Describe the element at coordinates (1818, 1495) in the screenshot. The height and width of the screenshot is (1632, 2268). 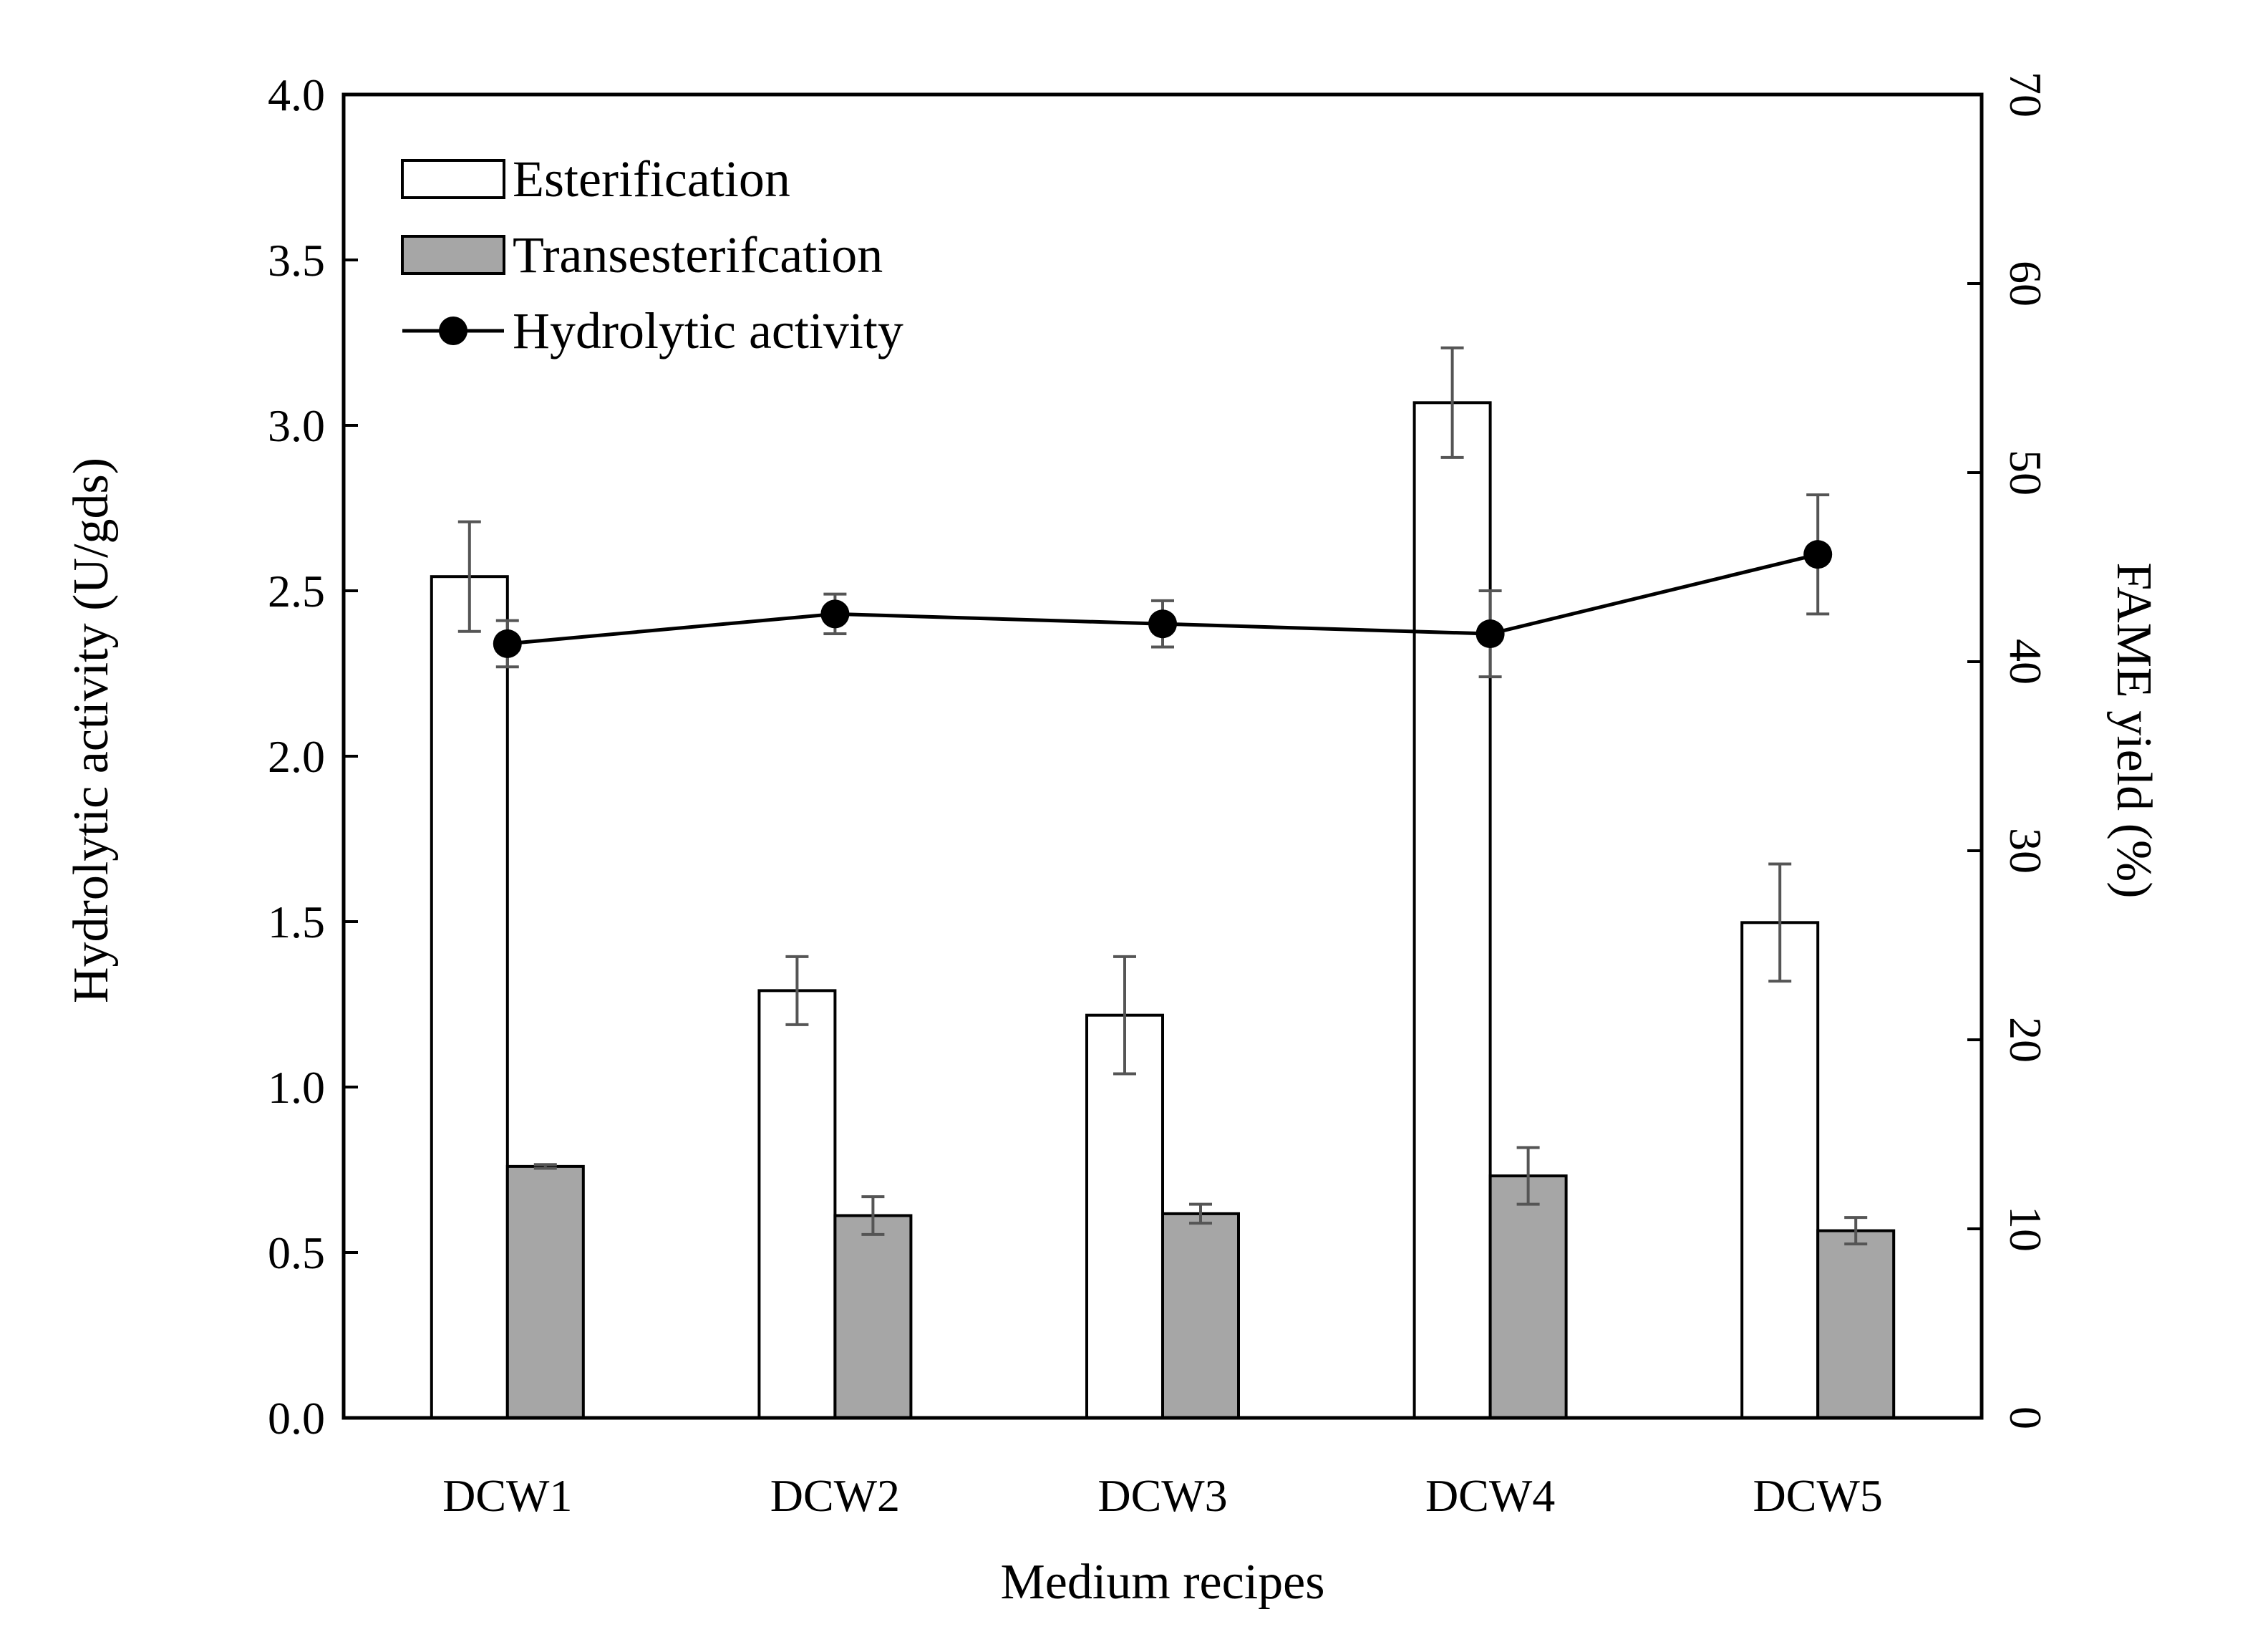
I see `x-tick-label-dcw5: DCW5` at that location.